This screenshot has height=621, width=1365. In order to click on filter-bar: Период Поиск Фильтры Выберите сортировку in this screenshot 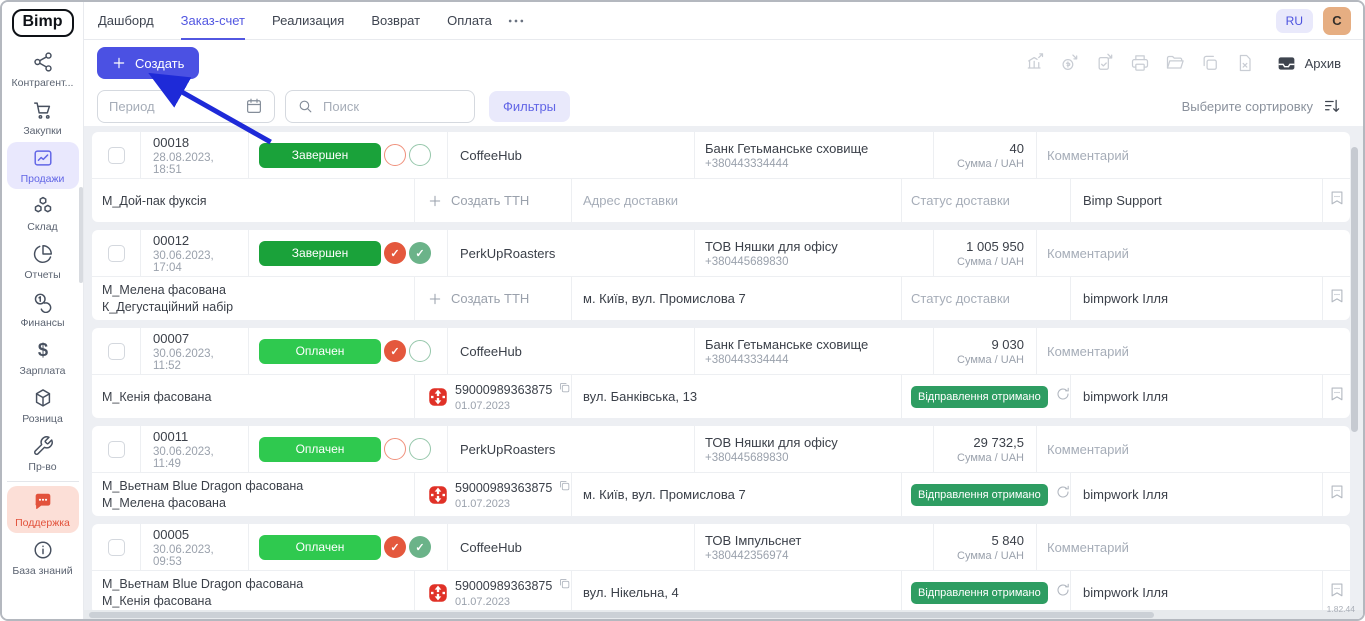, I will do `click(723, 106)`.